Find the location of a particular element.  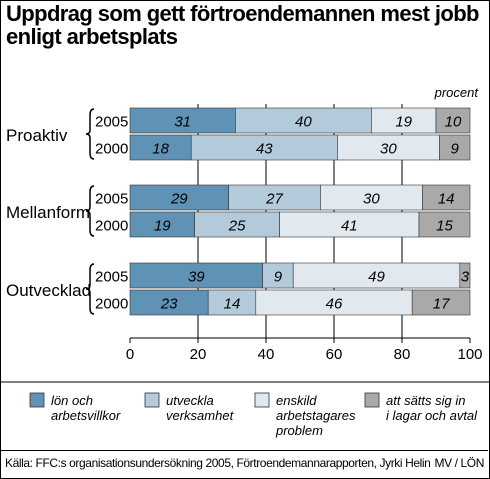

x-tick-label-100: 100 is located at coordinates (469, 354).